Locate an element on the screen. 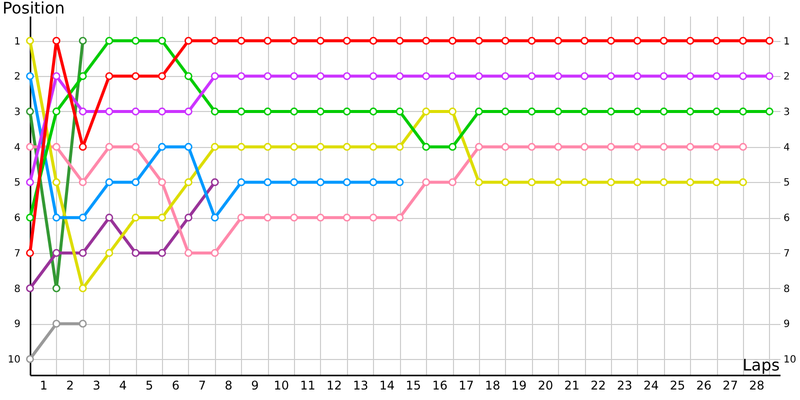 This screenshot has width=800, height=400. y2-tick-label: 2 is located at coordinates (787, 77).